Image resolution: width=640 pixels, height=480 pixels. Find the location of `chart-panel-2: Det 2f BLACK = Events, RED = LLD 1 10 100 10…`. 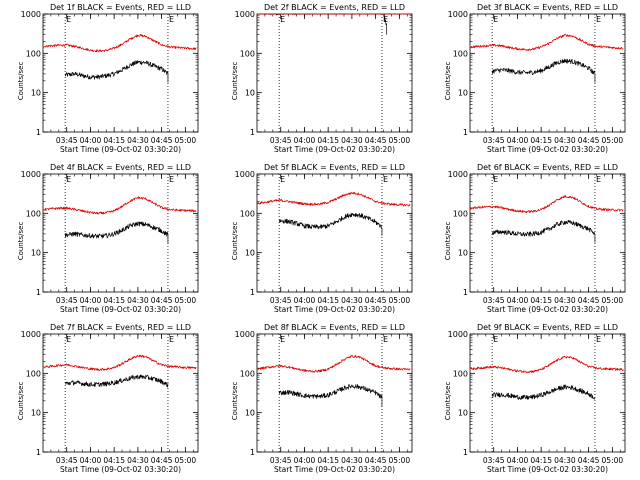

chart-panel-2: Det 2f BLACK = Events, RED = LLD 1 10 100 10… is located at coordinates (322, 78).